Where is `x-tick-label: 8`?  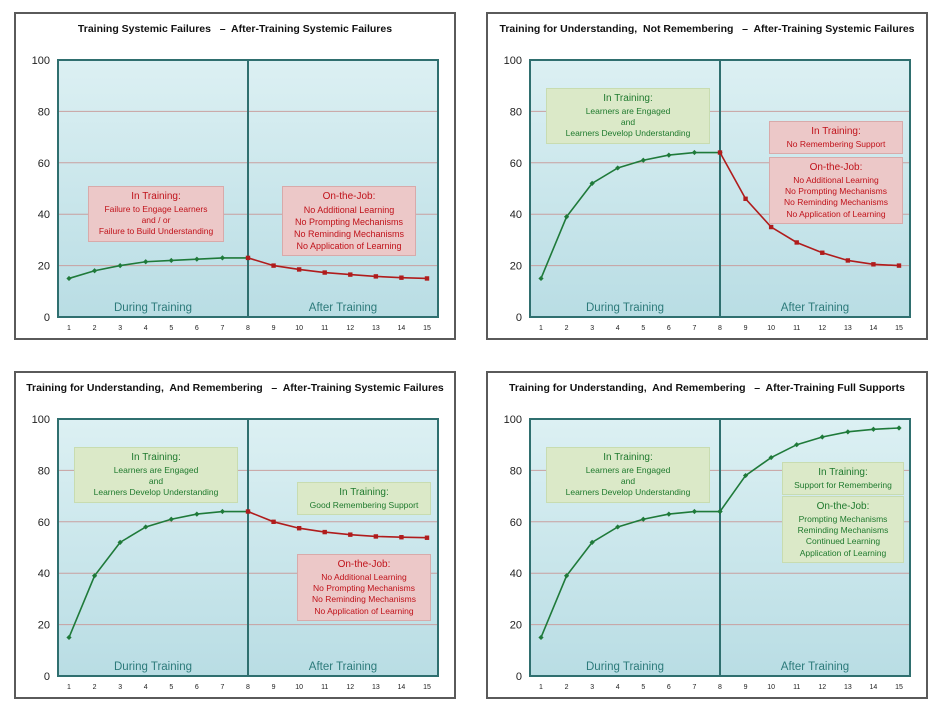 x-tick-label: 8 is located at coordinates (248, 328).